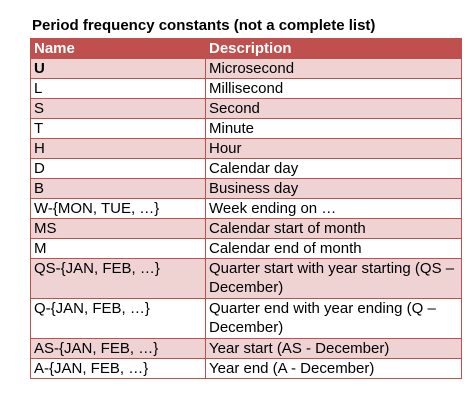 This screenshot has width=476, height=404. I want to click on row-name: Q-{JAN, FEB, …}, so click(118, 318).